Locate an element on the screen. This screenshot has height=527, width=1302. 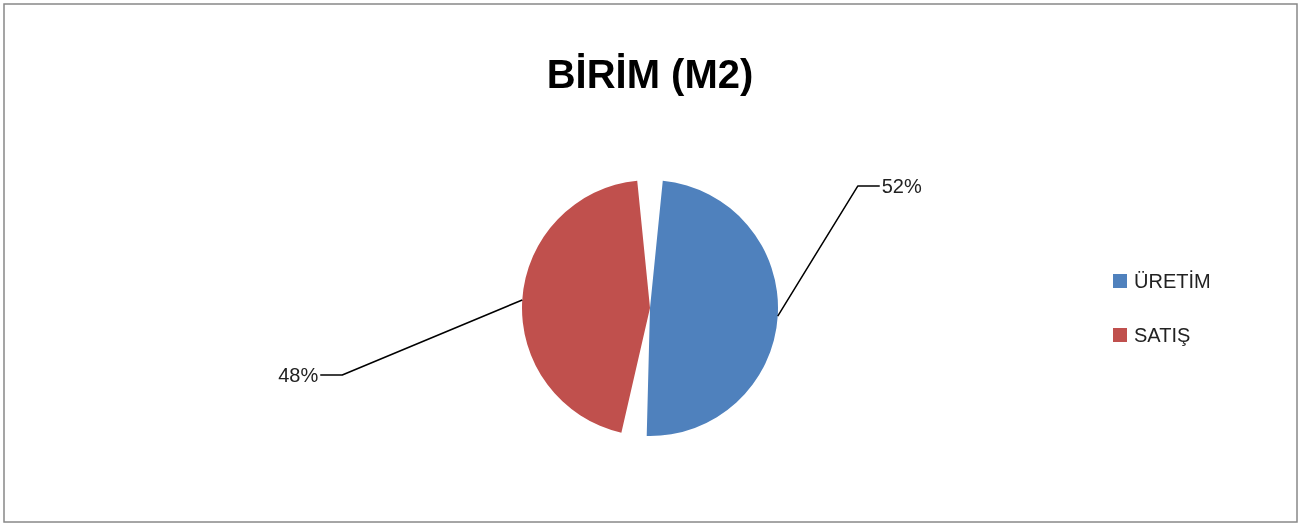
data-label: 52% is located at coordinates (901, 186).